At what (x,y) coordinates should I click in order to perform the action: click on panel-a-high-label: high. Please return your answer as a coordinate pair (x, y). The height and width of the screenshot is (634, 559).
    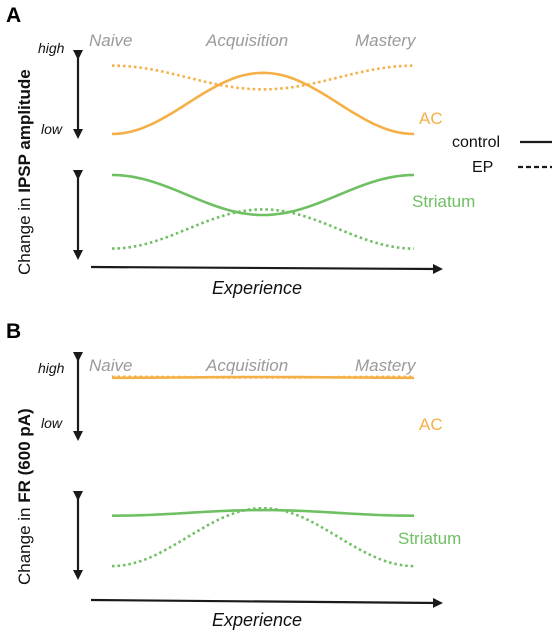
    Looking at the image, I should click on (51, 48).